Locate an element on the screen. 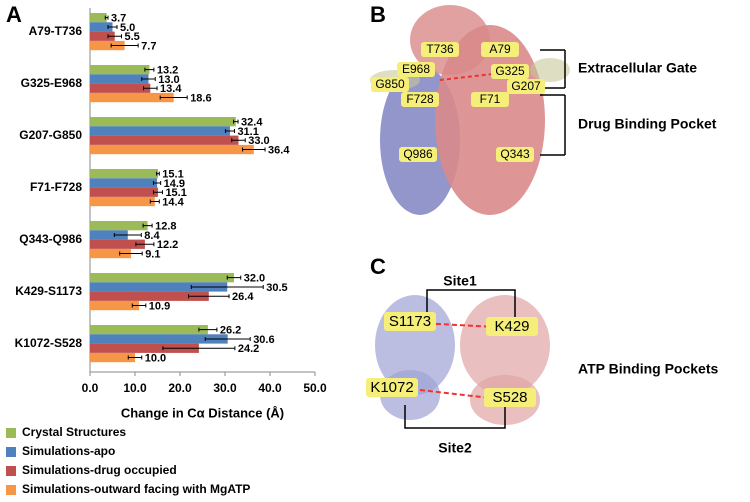 This screenshot has height=502, width=750. value-label: 32.0 is located at coordinates (254, 279).